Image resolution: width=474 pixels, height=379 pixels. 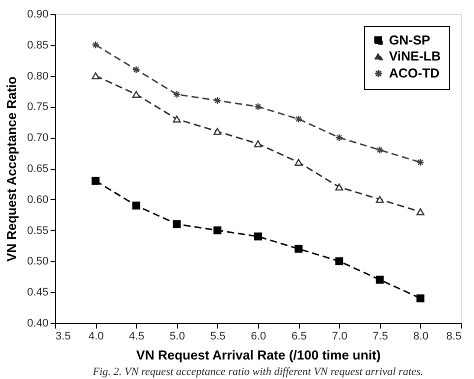 I want to click on y-axis-title: VN Request Acceptance Ratio, so click(x=12, y=169).